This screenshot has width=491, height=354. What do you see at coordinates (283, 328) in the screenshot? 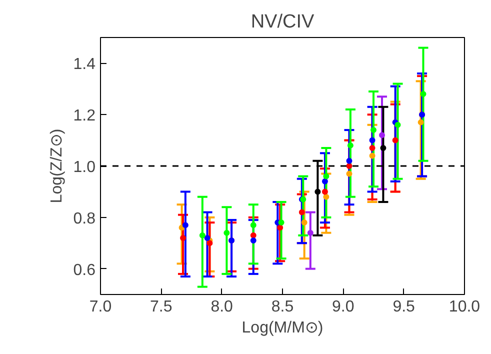
I see `x-axis-title: Log(M/M⊙)` at bounding box center [283, 328].